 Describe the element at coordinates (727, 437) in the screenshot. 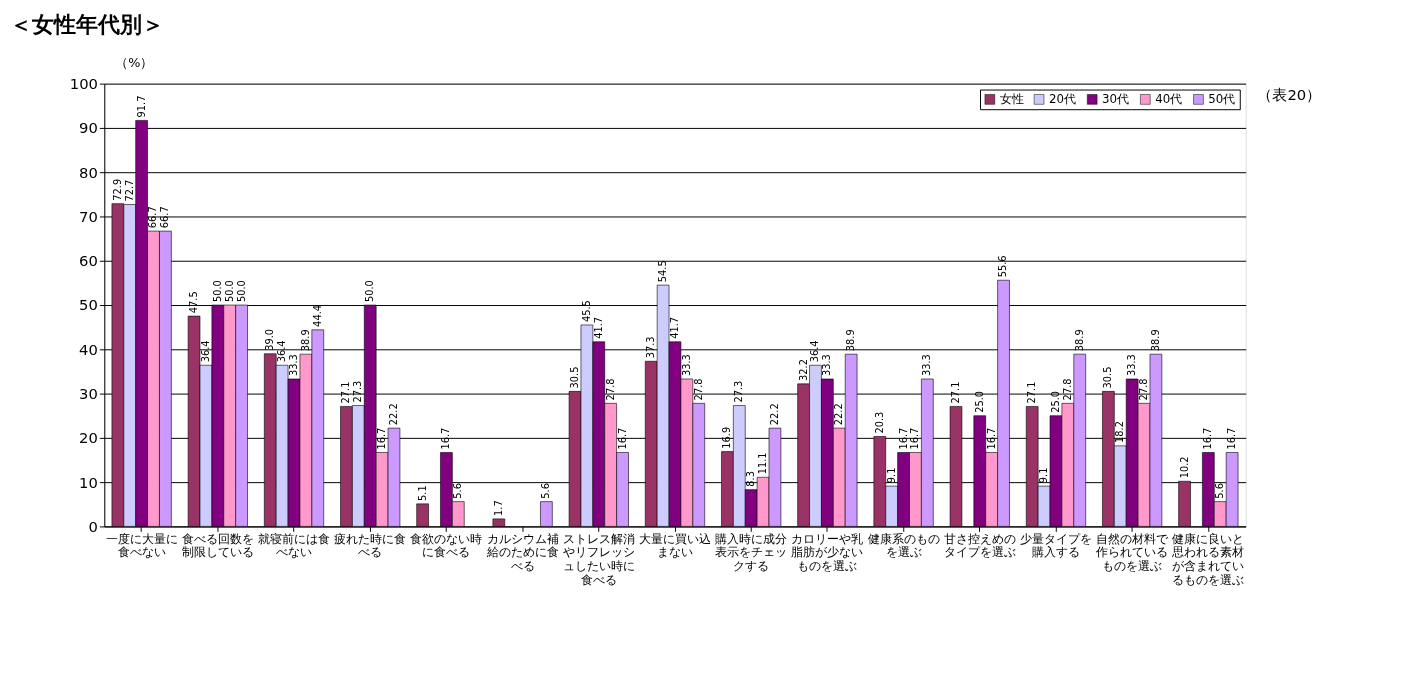

I see `data-label: 16.9` at that location.